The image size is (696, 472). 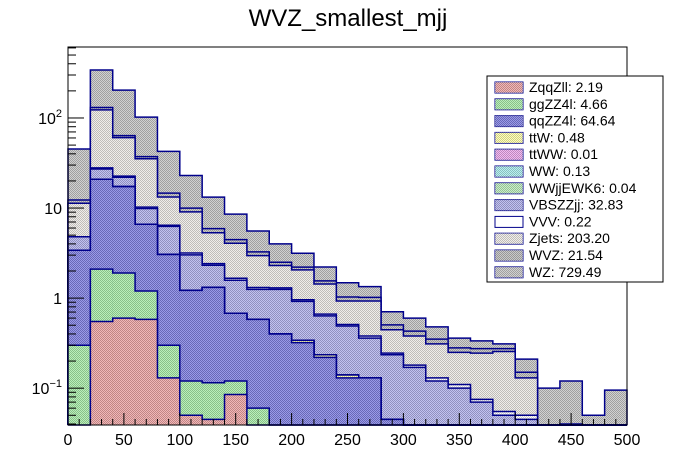 I want to click on y-tick-label: 10², so click(x=50, y=118).